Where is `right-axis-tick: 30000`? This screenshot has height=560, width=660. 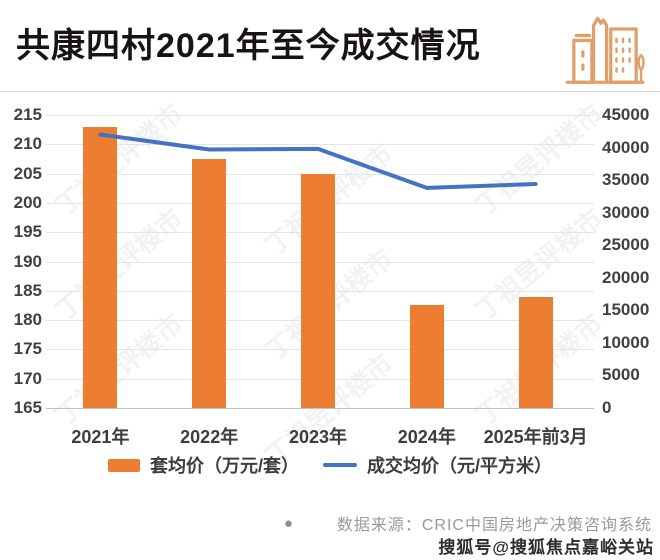
right-axis-tick: 30000 is located at coordinates (626, 212).